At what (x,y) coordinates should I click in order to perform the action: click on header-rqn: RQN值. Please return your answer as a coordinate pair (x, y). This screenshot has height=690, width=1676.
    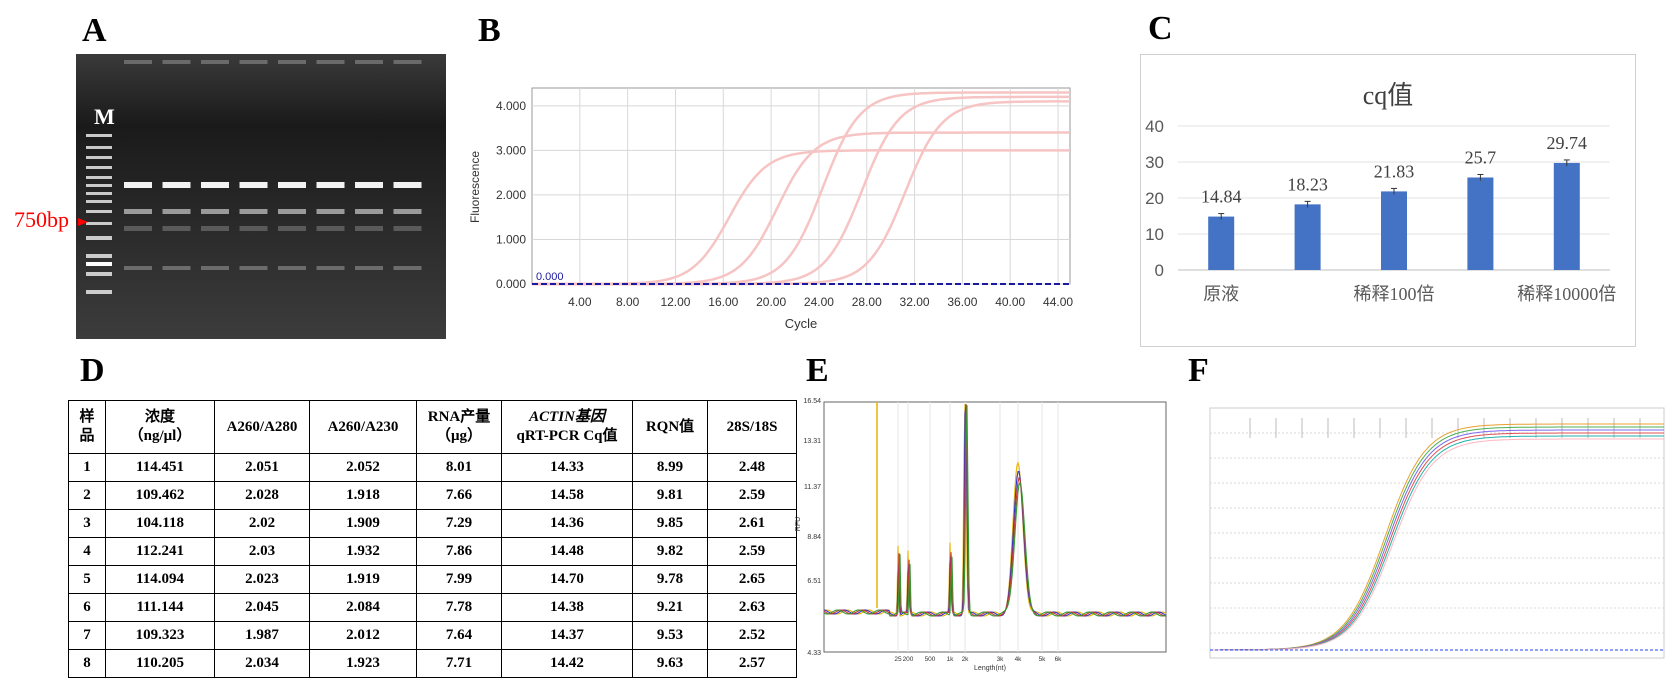
    Looking at the image, I should click on (670, 427).